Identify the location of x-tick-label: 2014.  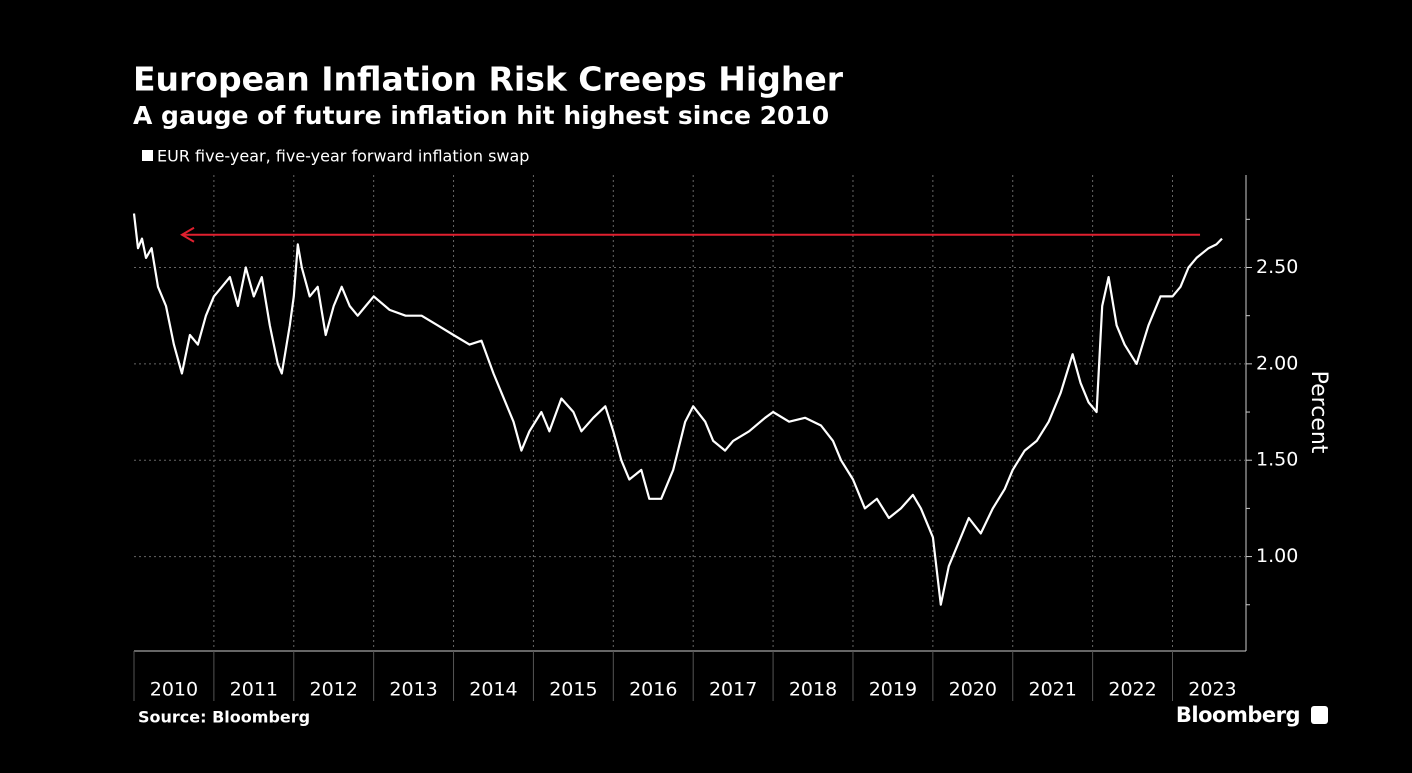
(493, 690).